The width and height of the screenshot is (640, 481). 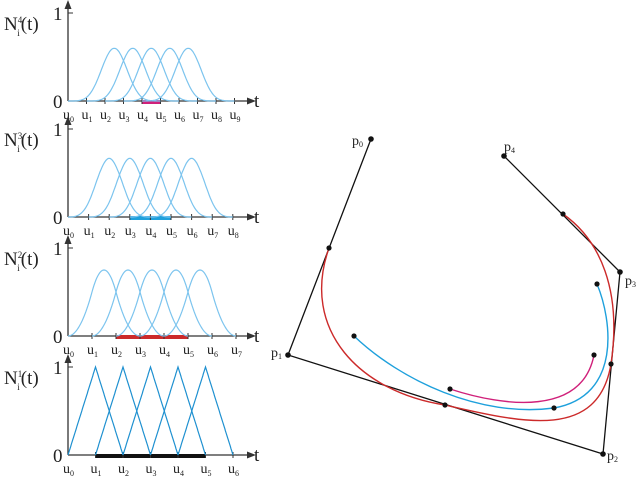 I want to click on knot-label-sub: 6, so click(x=237, y=473).